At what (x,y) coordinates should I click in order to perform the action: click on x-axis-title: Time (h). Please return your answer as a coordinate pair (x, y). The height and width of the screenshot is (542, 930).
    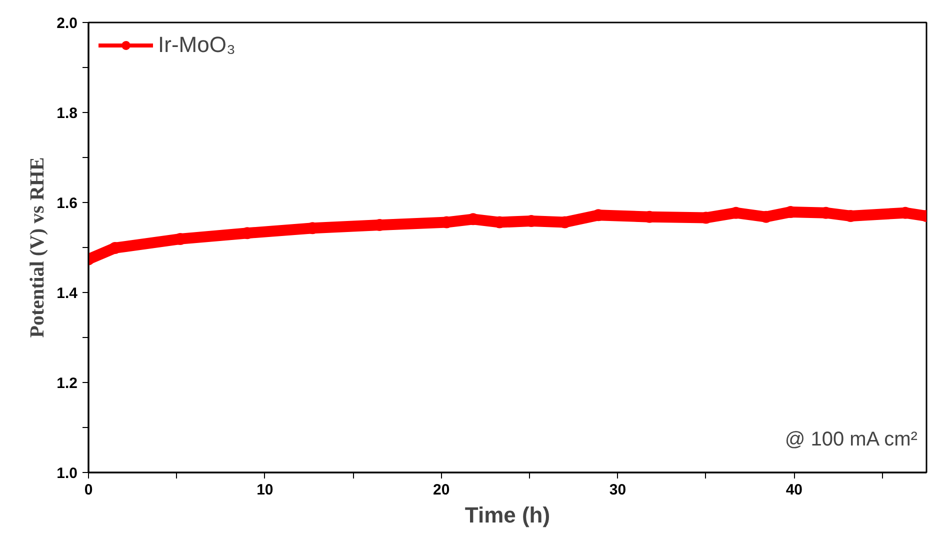
    Looking at the image, I should click on (507, 515).